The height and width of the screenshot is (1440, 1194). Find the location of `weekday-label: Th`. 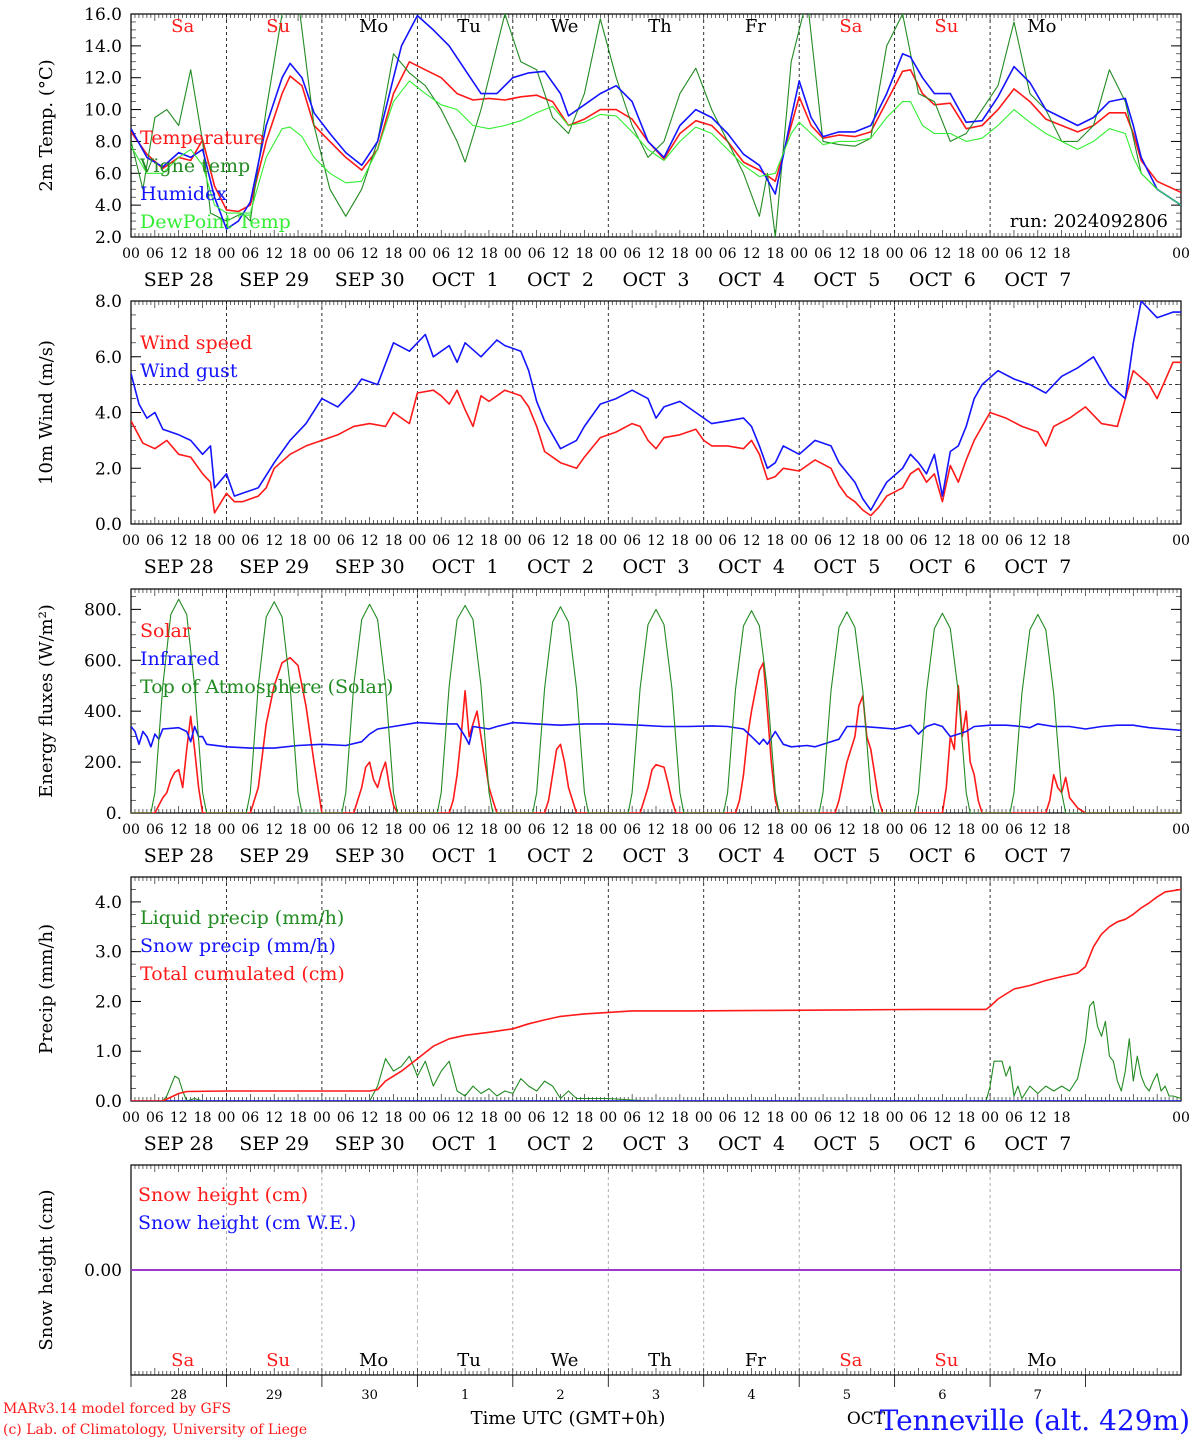

weekday-label: Th is located at coordinates (660, 26).